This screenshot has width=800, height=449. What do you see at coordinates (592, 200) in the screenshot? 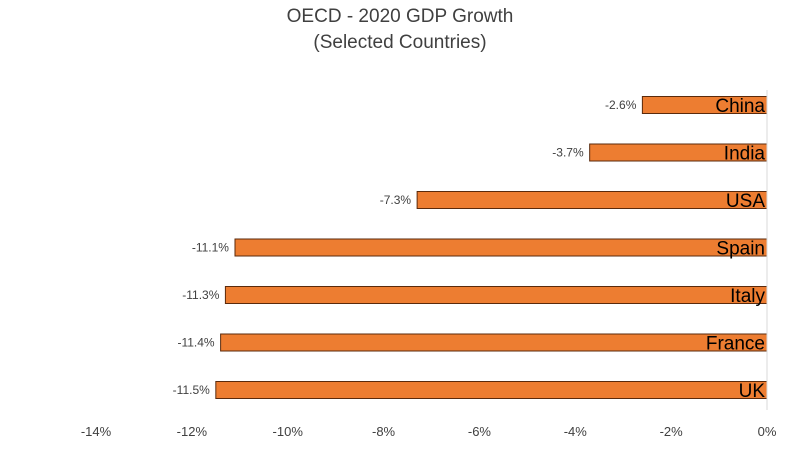
I see `bar-usa` at bounding box center [592, 200].